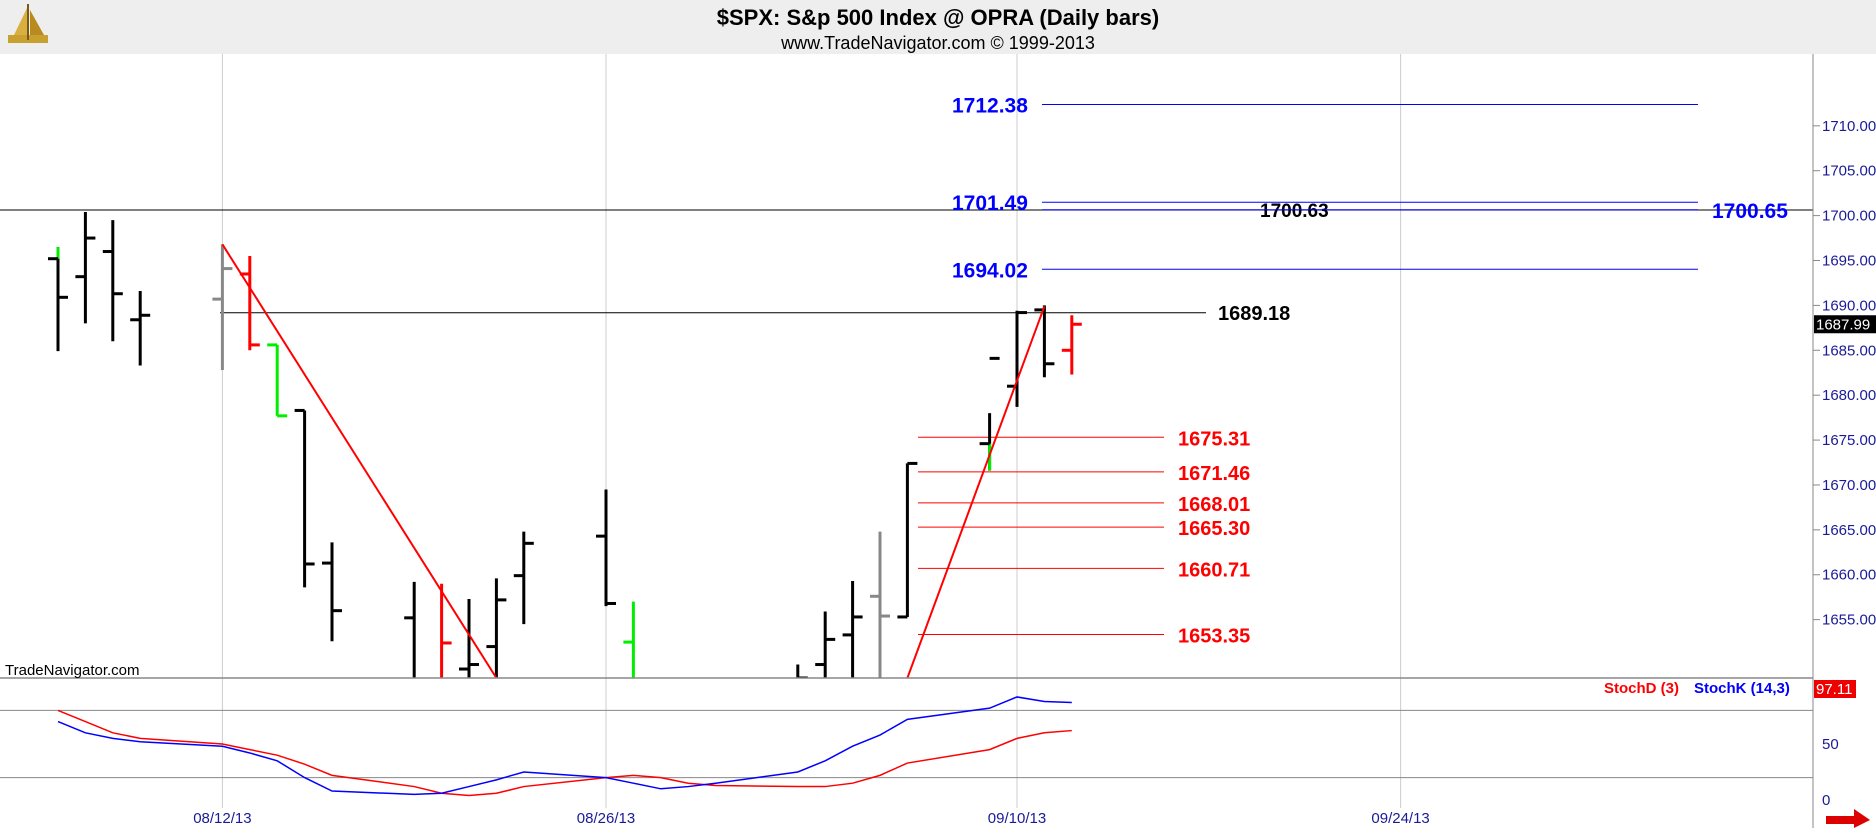  What do you see at coordinates (938, 17) in the screenshot?
I see `chart-title: $SPX: S&p 500 Index @ OPRA (Daily bars)` at bounding box center [938, 17].